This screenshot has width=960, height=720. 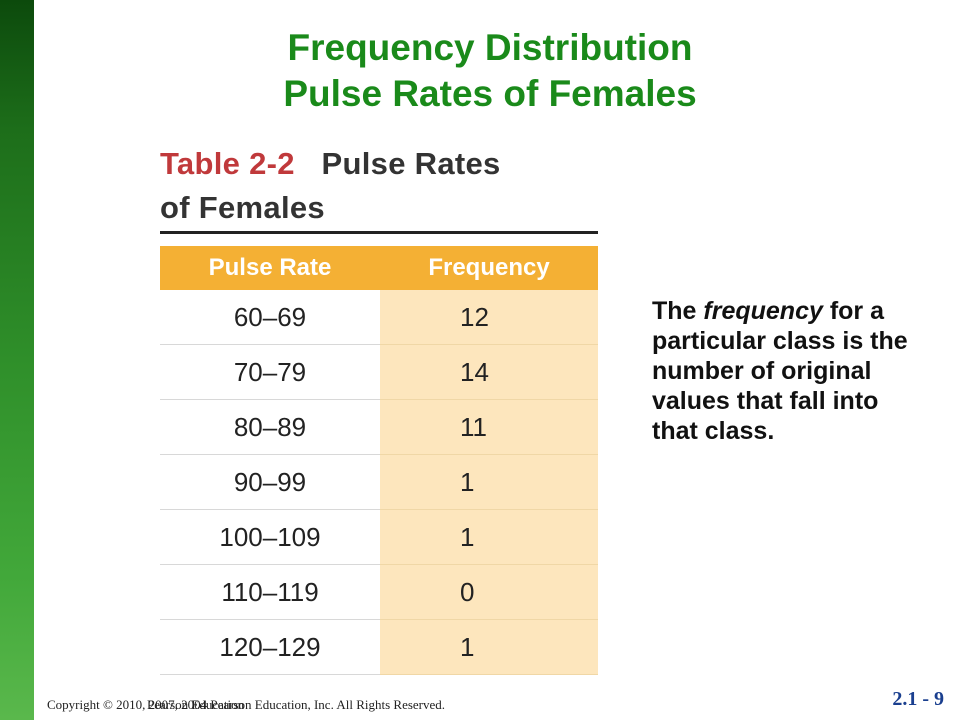 What do you see at coordinates (270, 537) in the screenshot?
I see `pulse-rate-cell: 100–109` at bounding box center [270, 537].